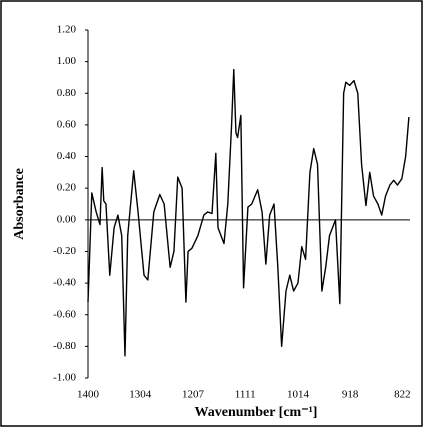 Image resolution: width=423 pixels, height=427 pixels. What do you see at coordinates (256, 412) in the screenshot?
I see `x-axis-title: Wavenumber [cm⁻¹]` at bounding box center [256, 412].